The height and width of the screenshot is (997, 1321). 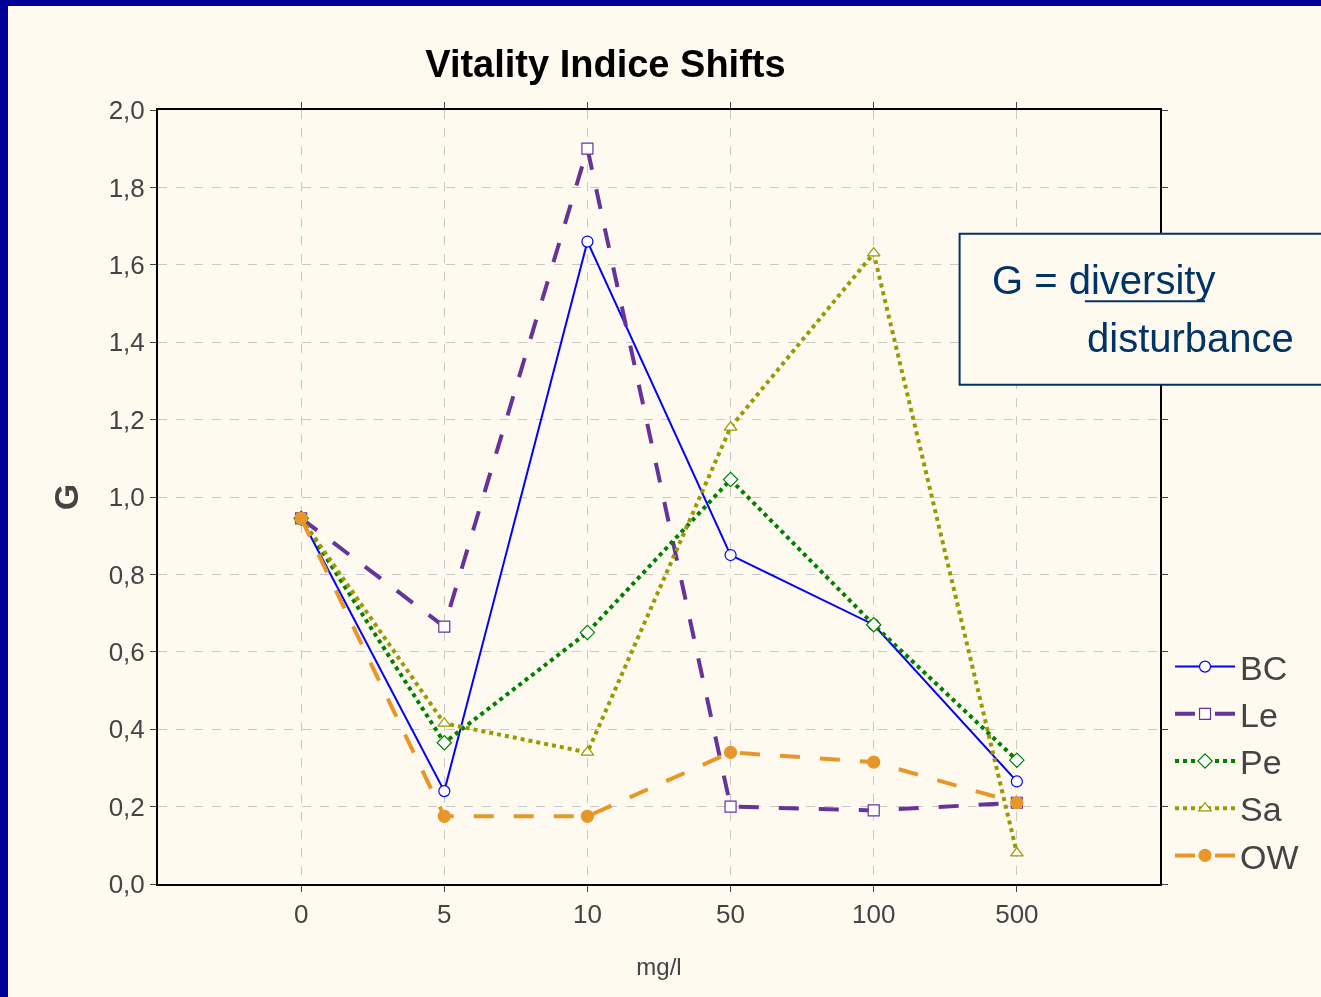 What do you see at coordinates (126, 574) in the screenshot?
I see `y-tick-label: 0,8` at bounding box center [126, 574].